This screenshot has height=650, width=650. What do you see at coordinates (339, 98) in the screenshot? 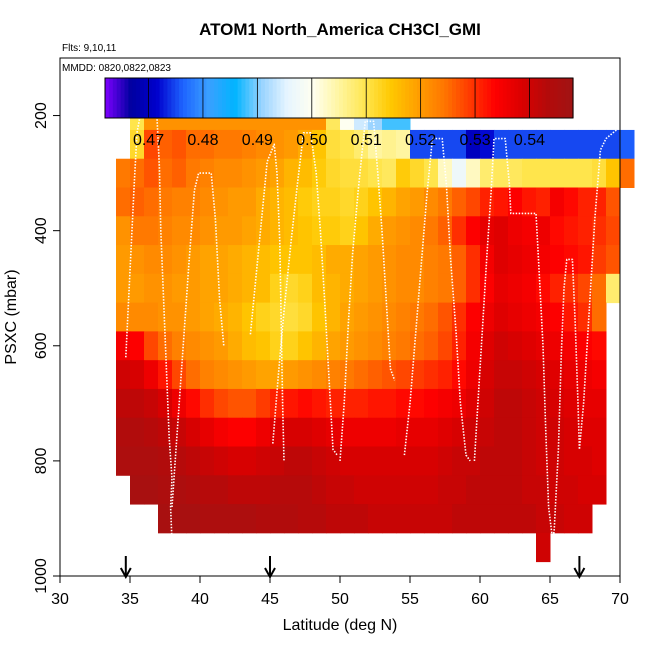
I see `colorbar-border` at bounding box center [339, 98].